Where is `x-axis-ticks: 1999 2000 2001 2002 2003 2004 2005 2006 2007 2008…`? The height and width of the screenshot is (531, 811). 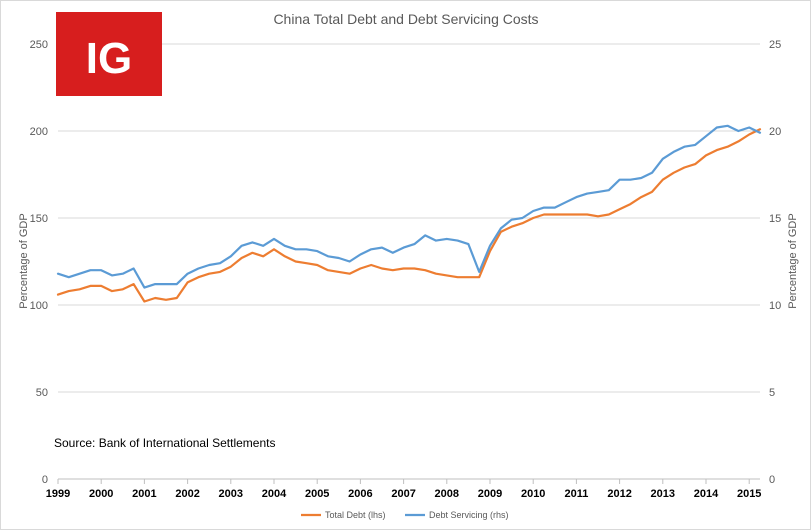 x-axis-ticks: 1999 2000 2001 2002 2003 2004 2005 2006 2007 2008… is located at coordinates (403, 489).